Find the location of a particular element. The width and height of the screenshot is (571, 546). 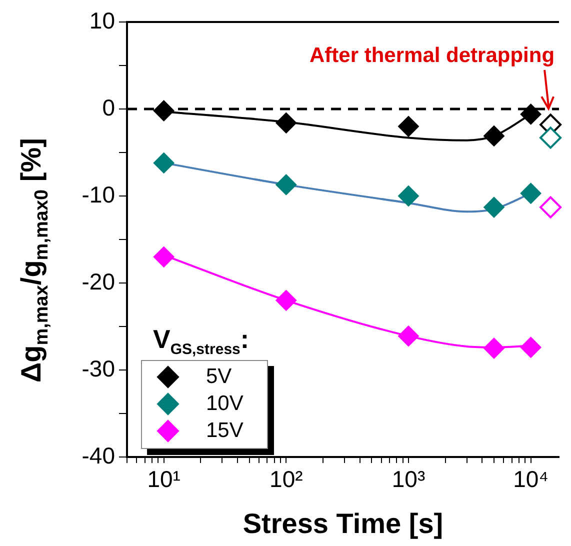

legend-label: 5V is located at coordinates (219, 376).